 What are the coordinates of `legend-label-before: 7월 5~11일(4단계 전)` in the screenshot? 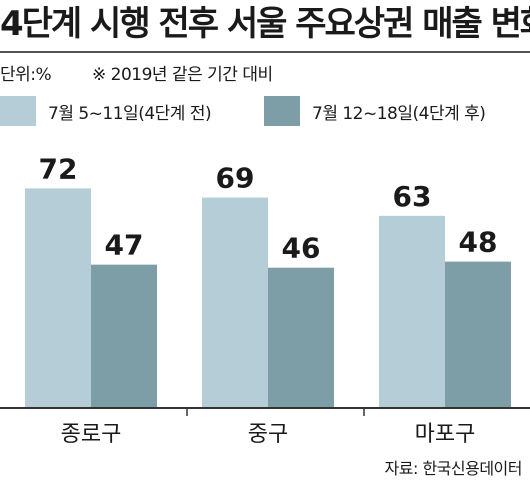 It's located at (130, 113).